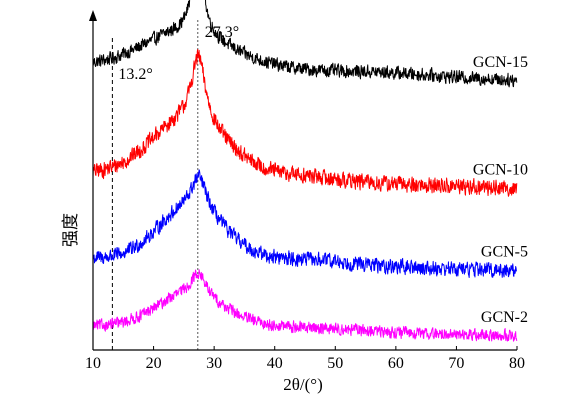 This screenshot has height=402, width=569. What do you see at coordinates (70, 230) in the screenshot?
I see `y-axis-label: 强度` at bounding box center [70, 230].